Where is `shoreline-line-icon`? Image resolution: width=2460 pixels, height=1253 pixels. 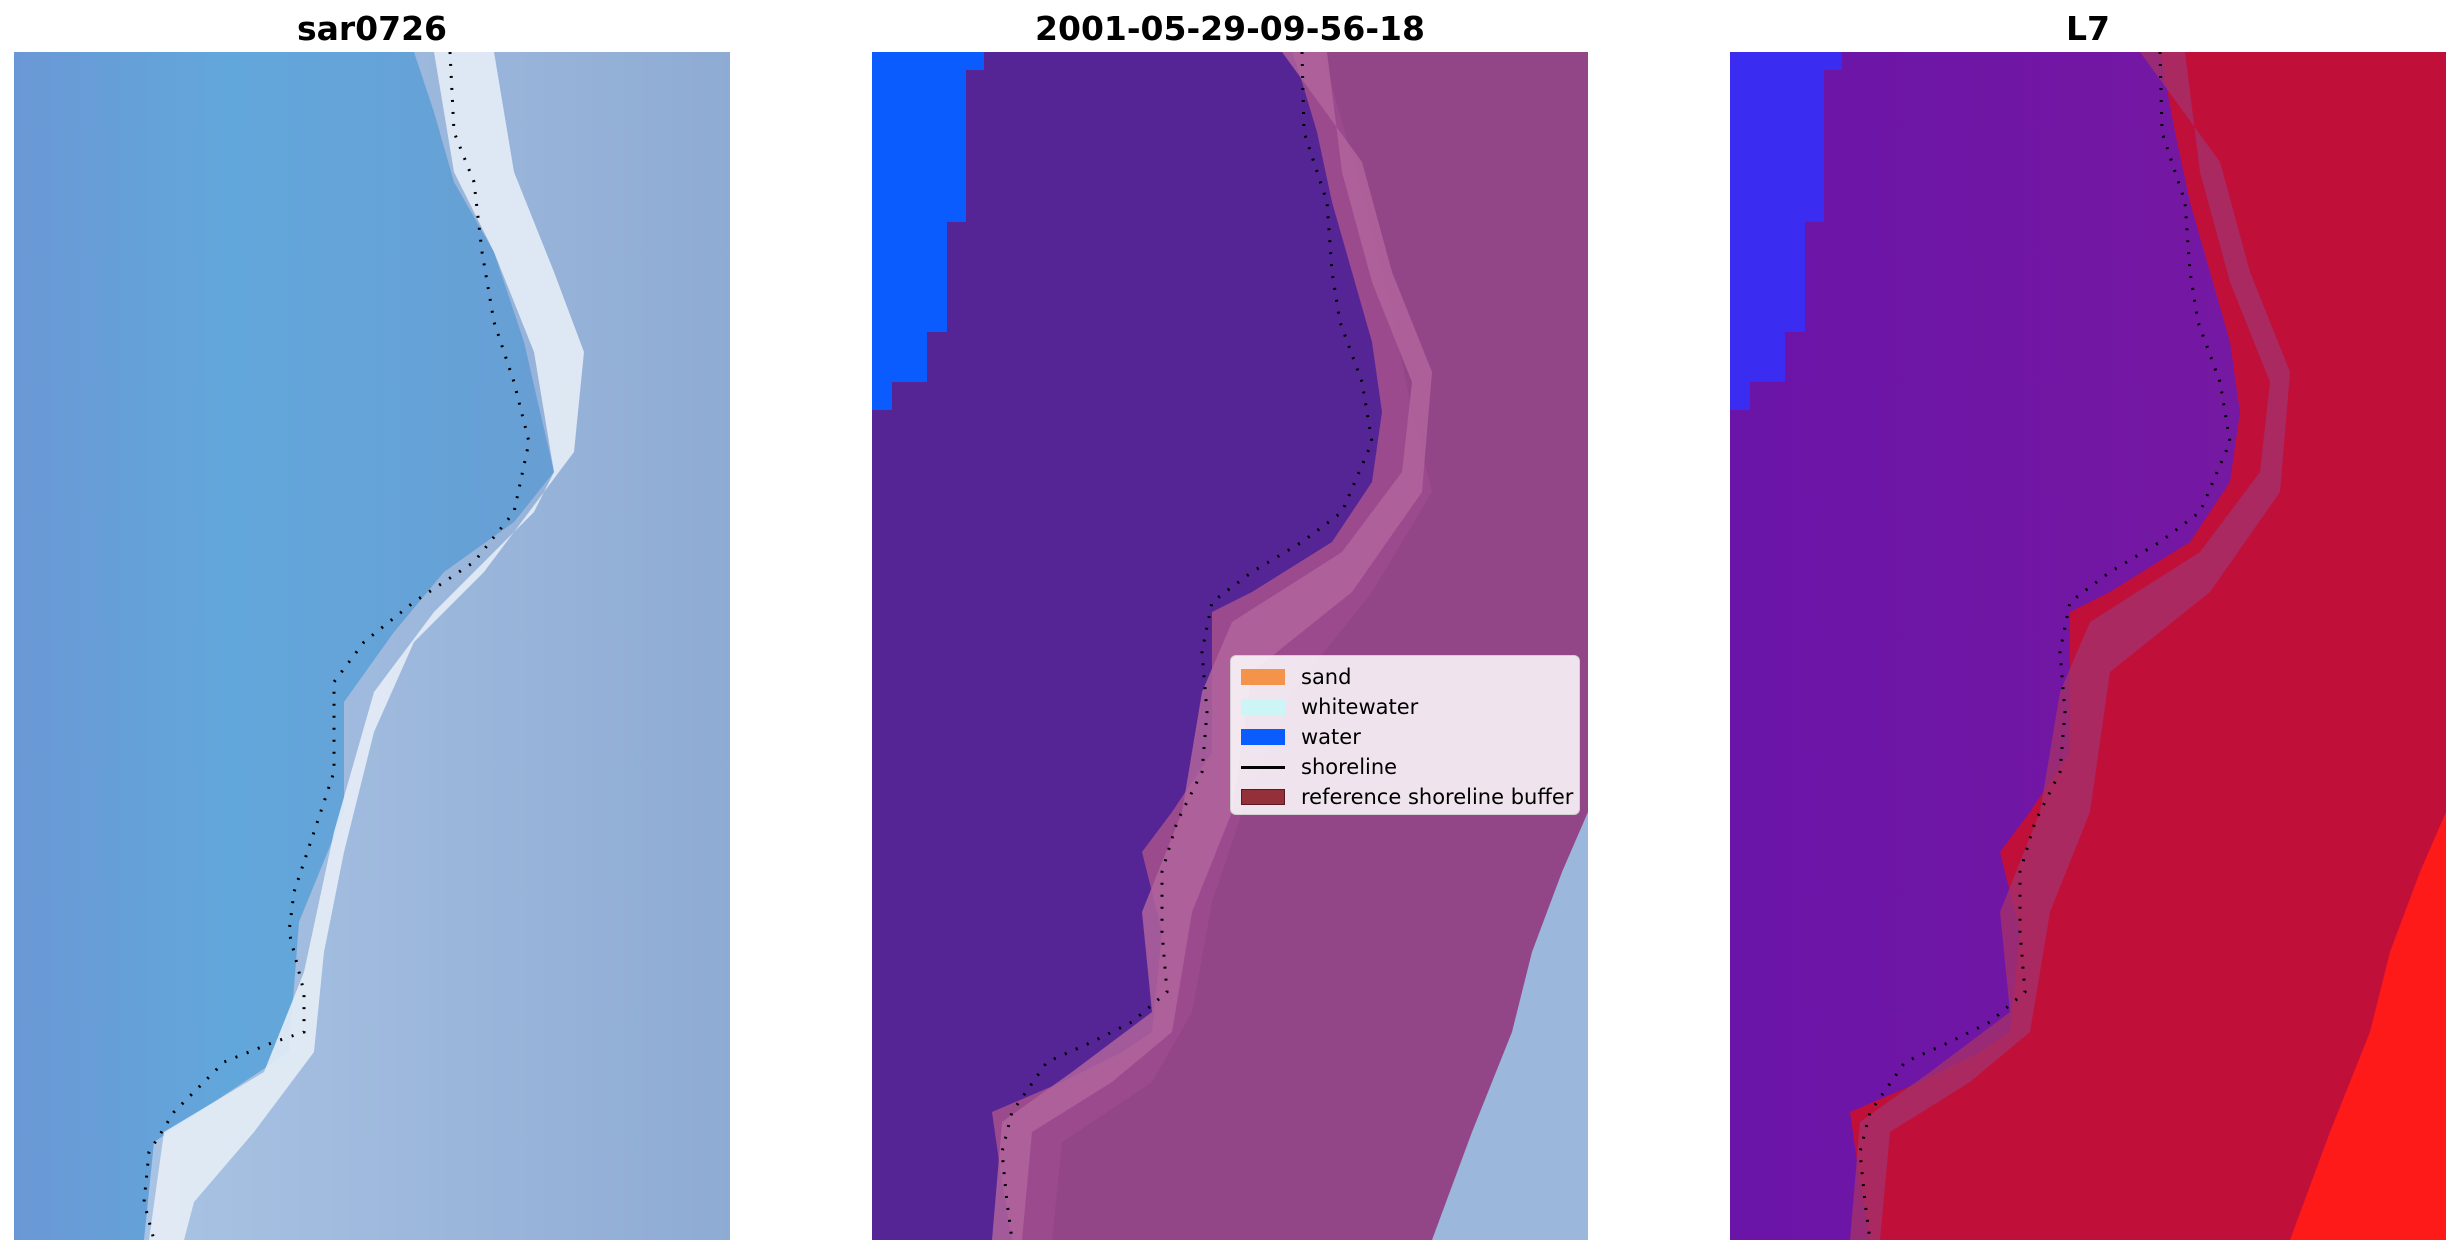 shoreline-line-icon is located at coordinates (1263, 767).